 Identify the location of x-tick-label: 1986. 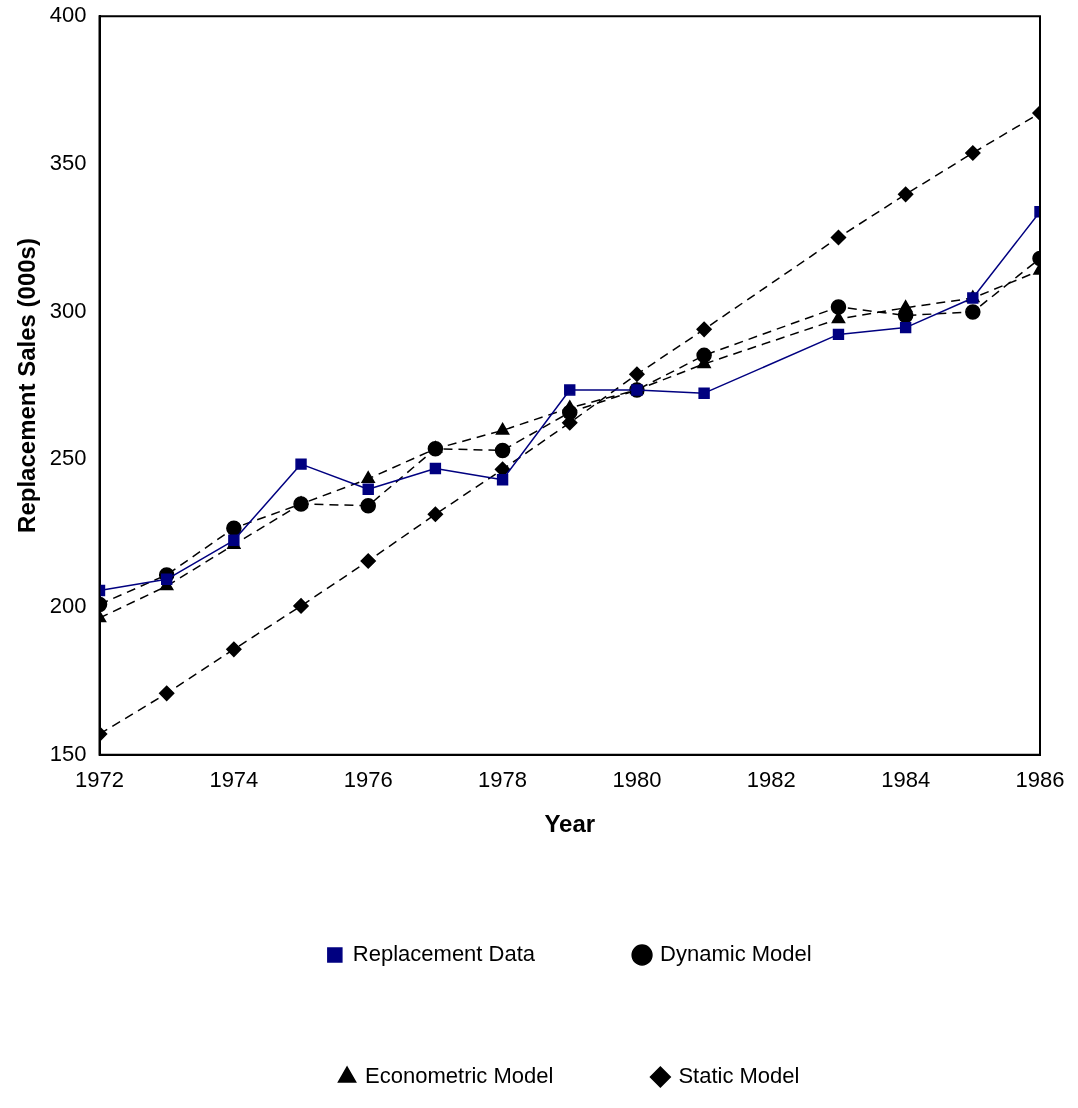
(1040, 780).